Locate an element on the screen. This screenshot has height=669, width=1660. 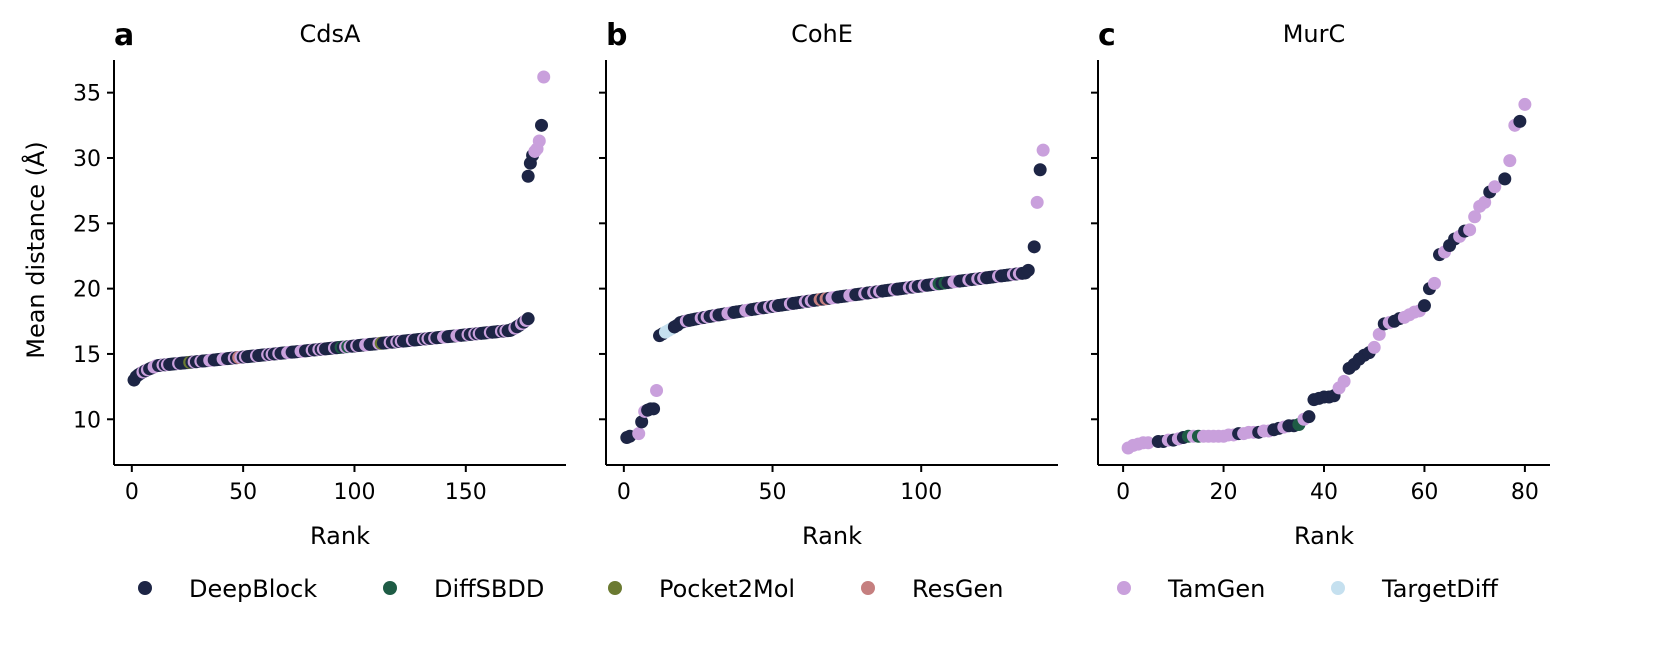
legend-label: ResGen is located at coordinates (957, 589).